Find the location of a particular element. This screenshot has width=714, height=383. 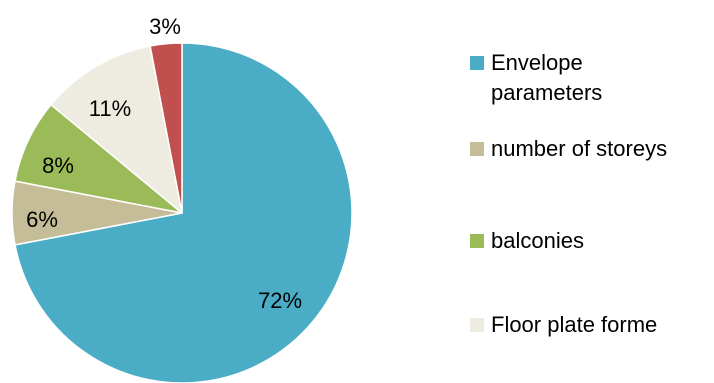

legend-item-floor-plate-forme: Floor plate forme is located at coordinates (563, 325).